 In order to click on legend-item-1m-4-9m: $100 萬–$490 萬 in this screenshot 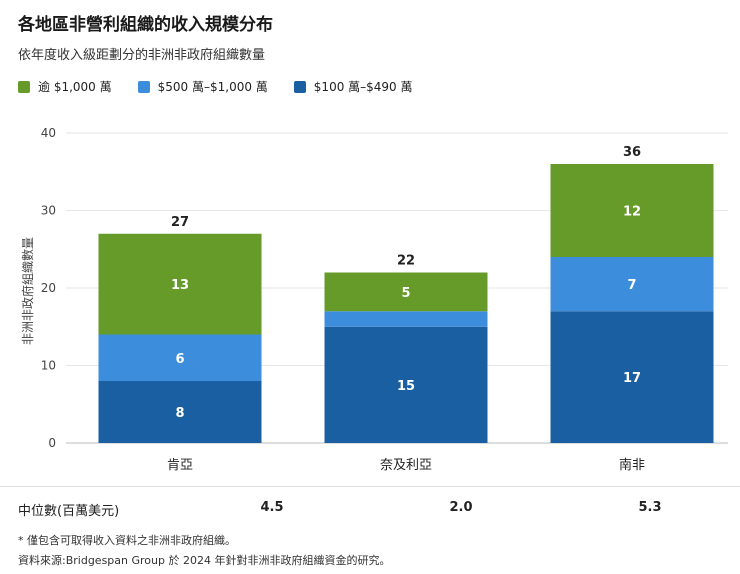, I will do `click(353, 86)`.